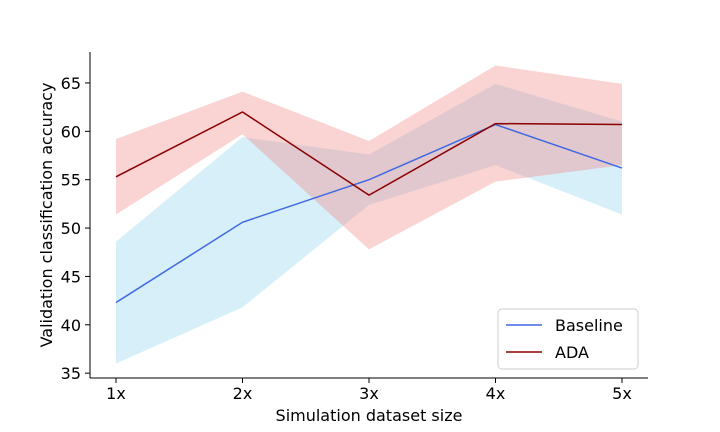 The height and width of the screenshot is (432, 720). I want to click on x-axis-label: Simulation dataset size, so click(369, 415).